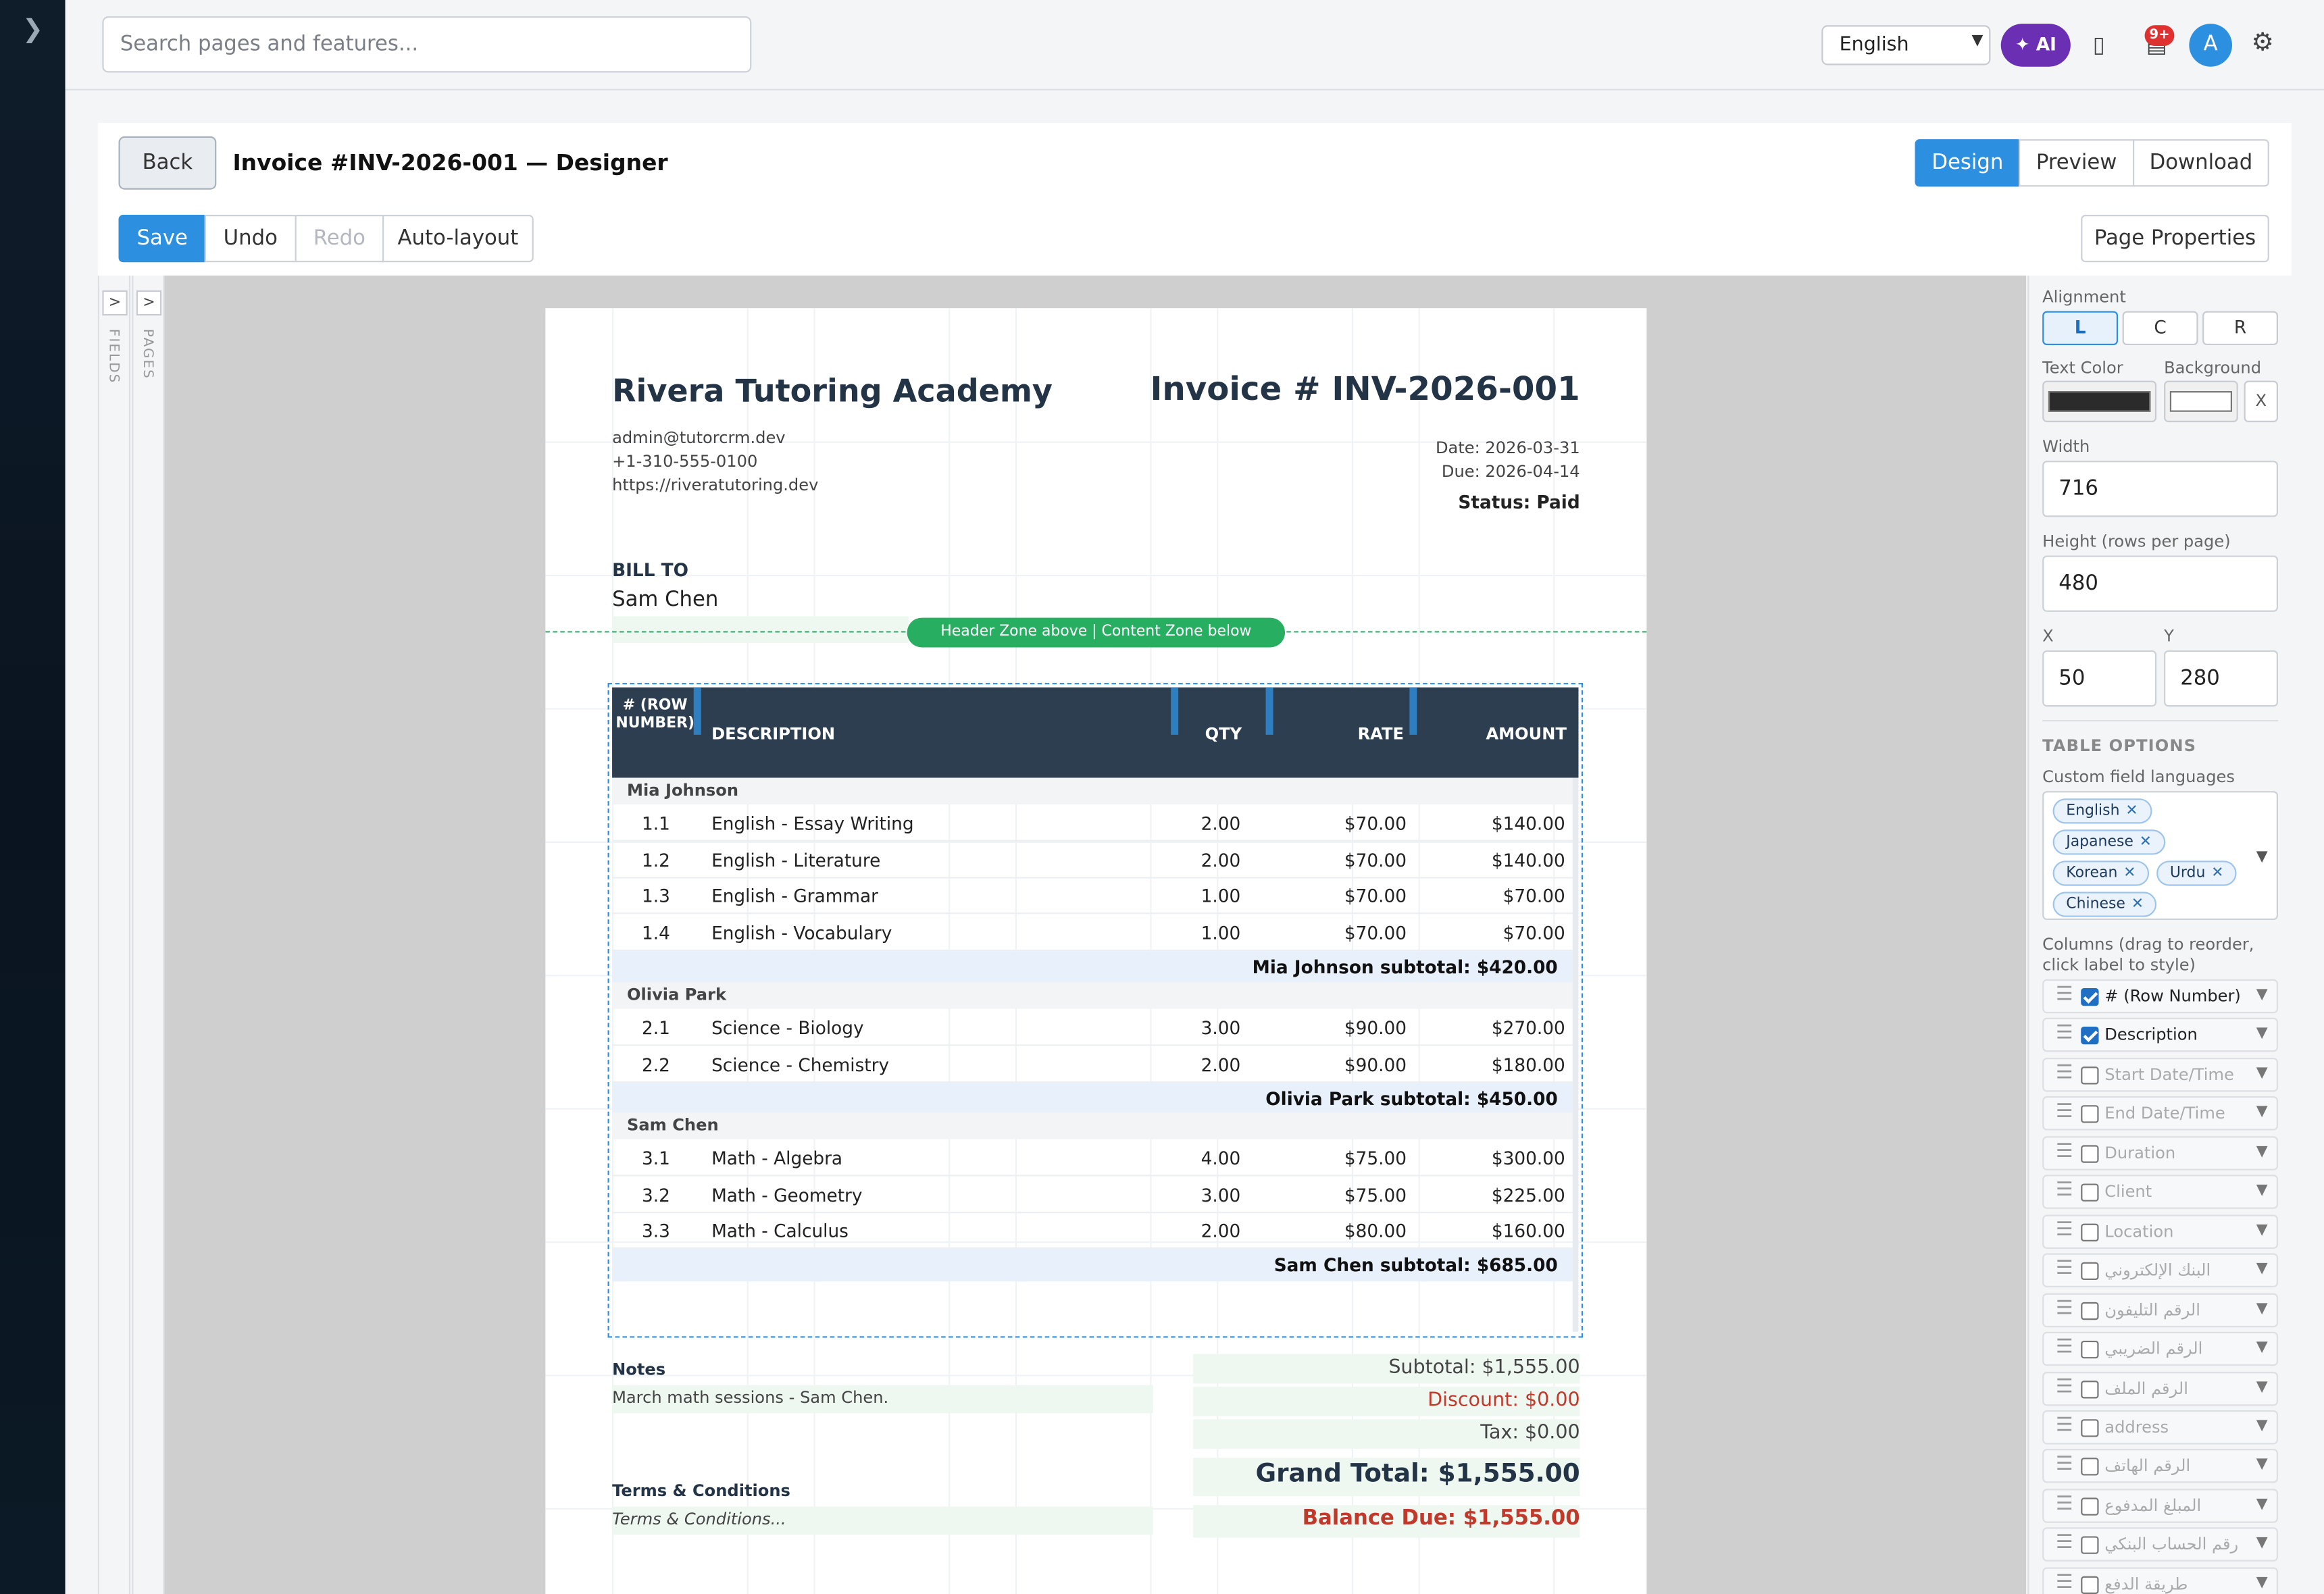  What do you see at coordinates (2099, 678) in the screenshot?
I see `x-input: 50` at bounding box center [2099, 678].